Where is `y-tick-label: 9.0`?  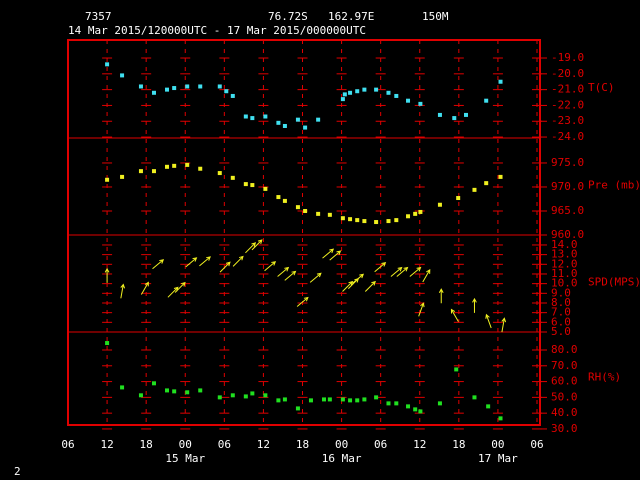
y-tick-label: 9.0 is located at coordinates (561, 292).